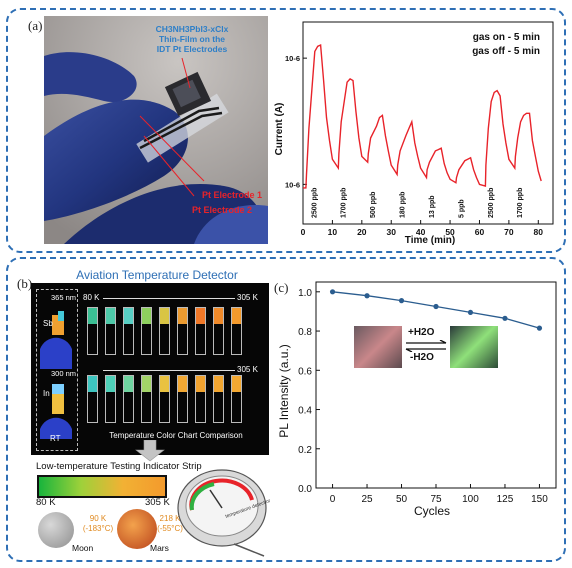  Describe the element at coordinates (169, 298) in the screenshot. I see `row1-arrow` at that location.